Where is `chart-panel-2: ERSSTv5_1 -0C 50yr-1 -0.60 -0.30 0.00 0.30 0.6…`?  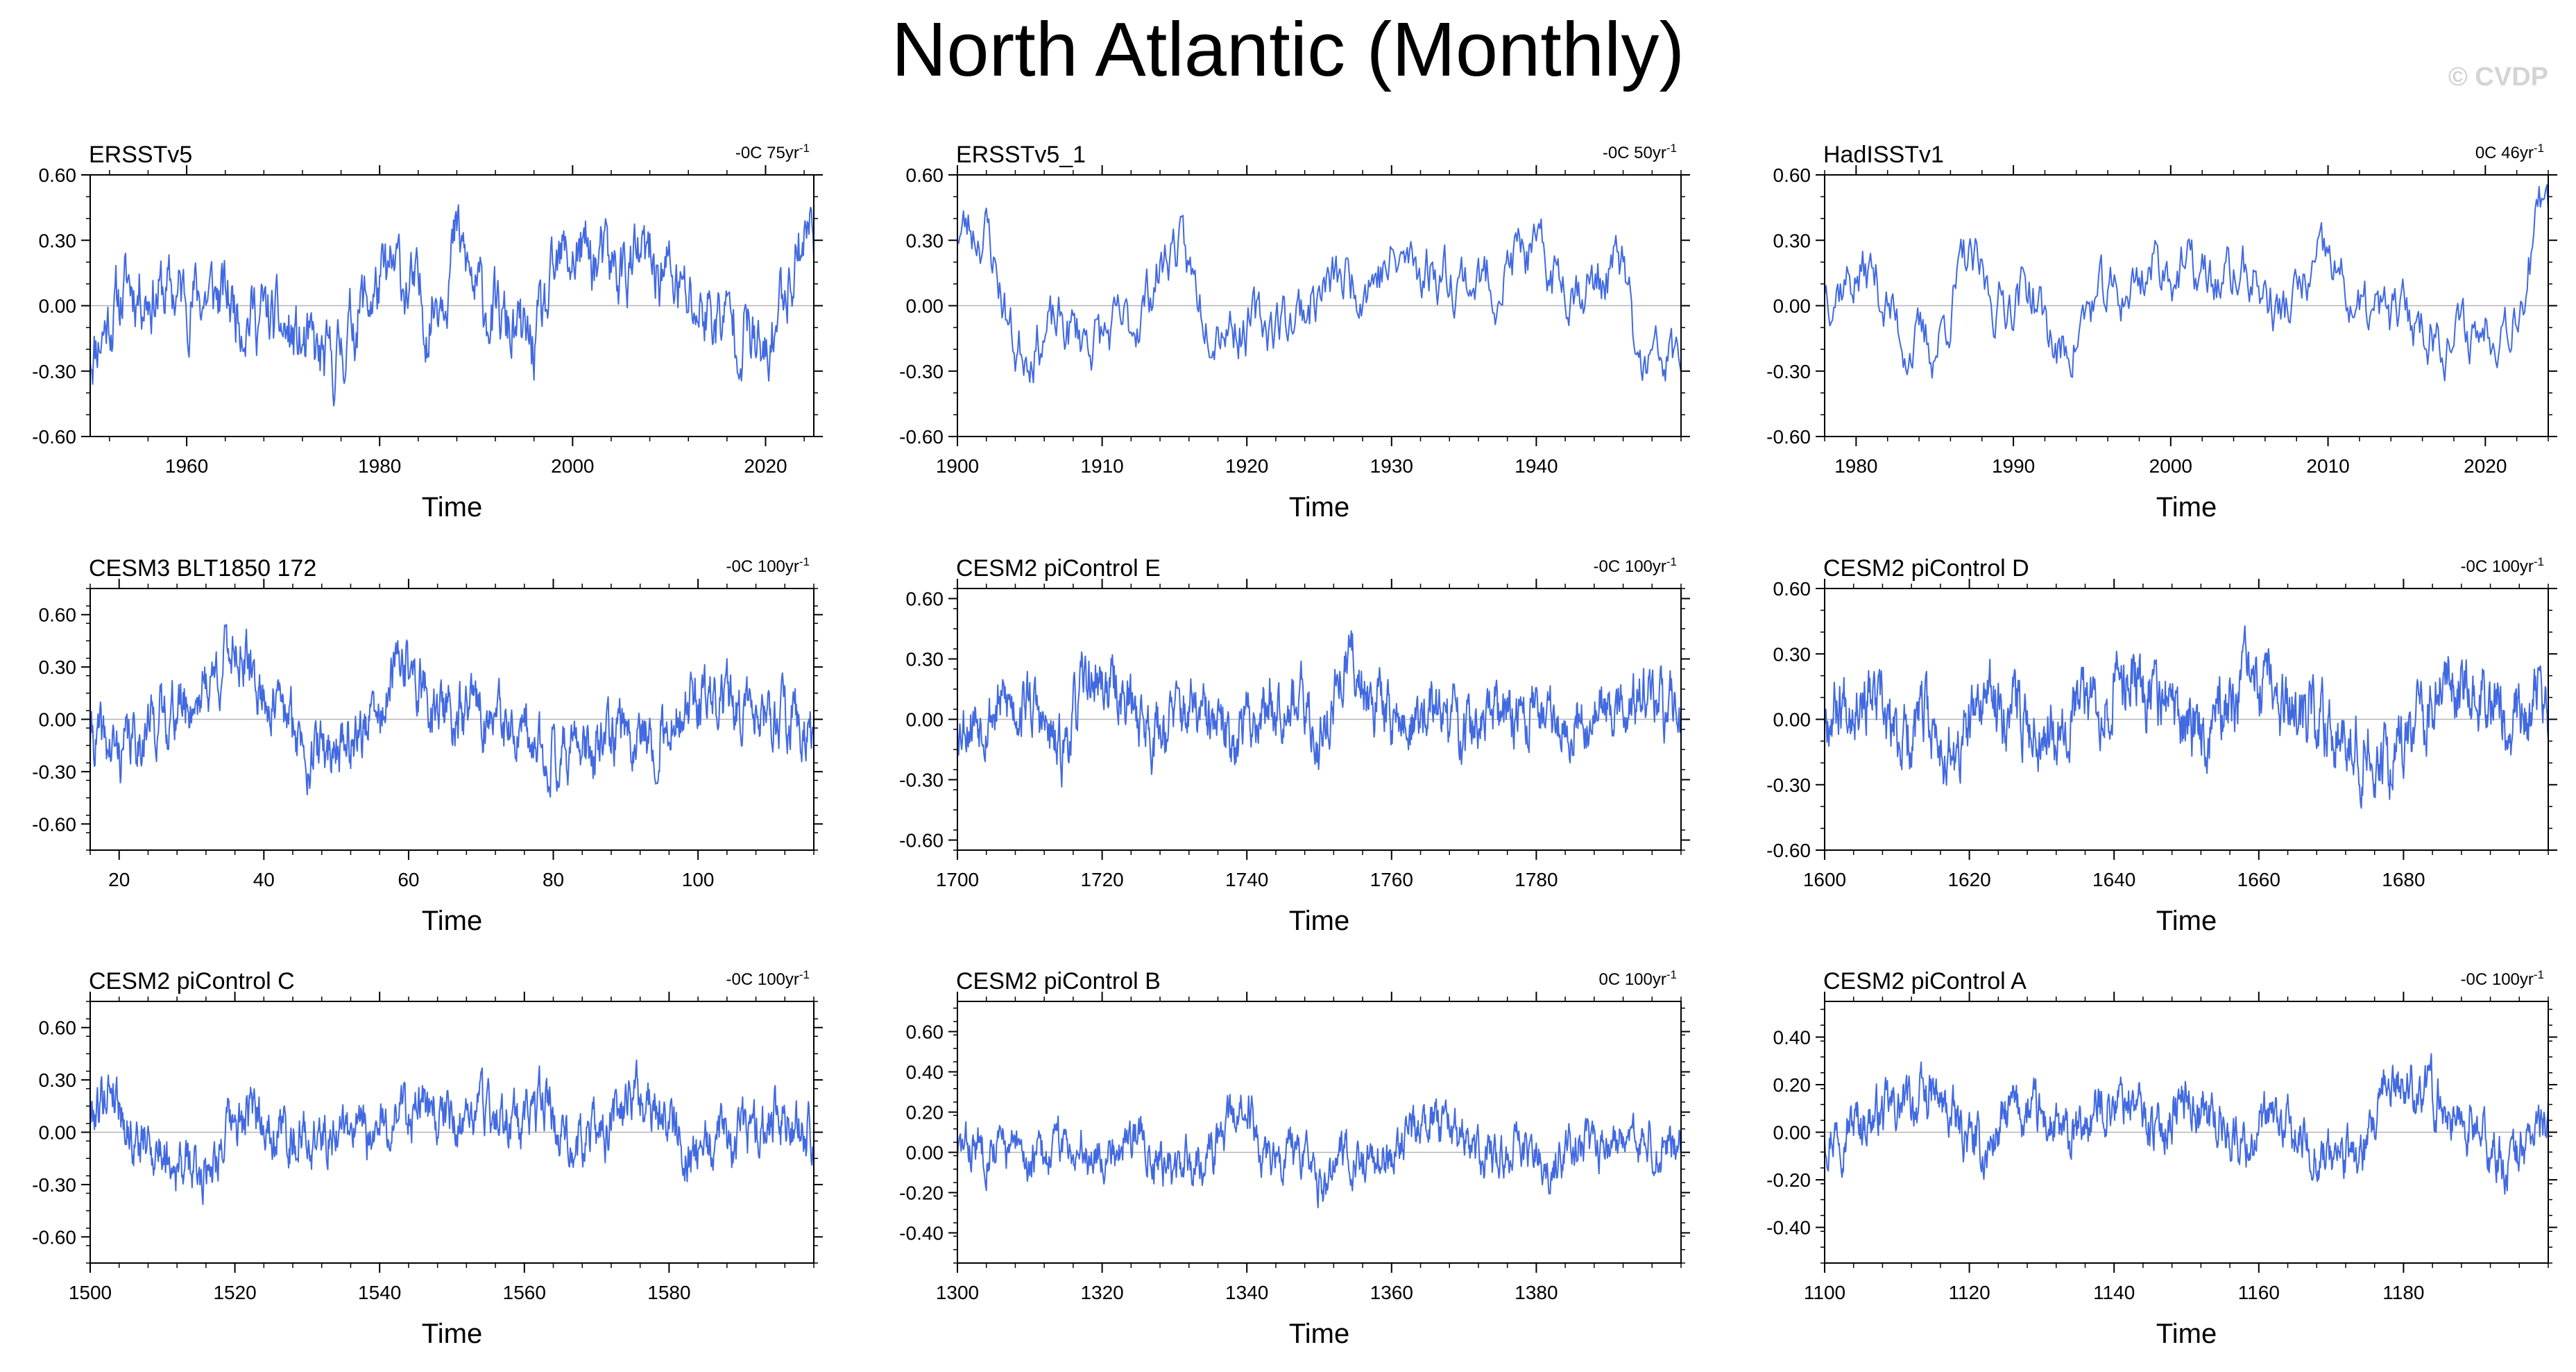 chart-panel-2: ERSSTv5_1 -0C 50yr-1 -0.60 -0.30 0.00 0.30 0.6… is located at coordinates (1294, 332).